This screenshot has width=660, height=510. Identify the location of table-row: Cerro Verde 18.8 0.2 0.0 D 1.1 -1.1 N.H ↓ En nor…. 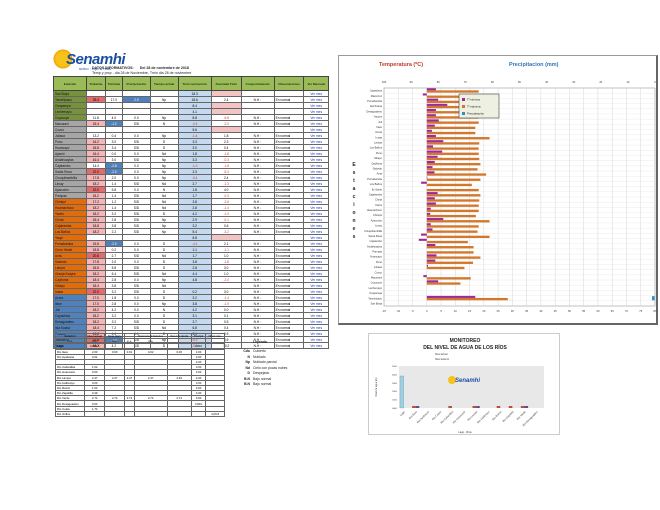
(190, 249).